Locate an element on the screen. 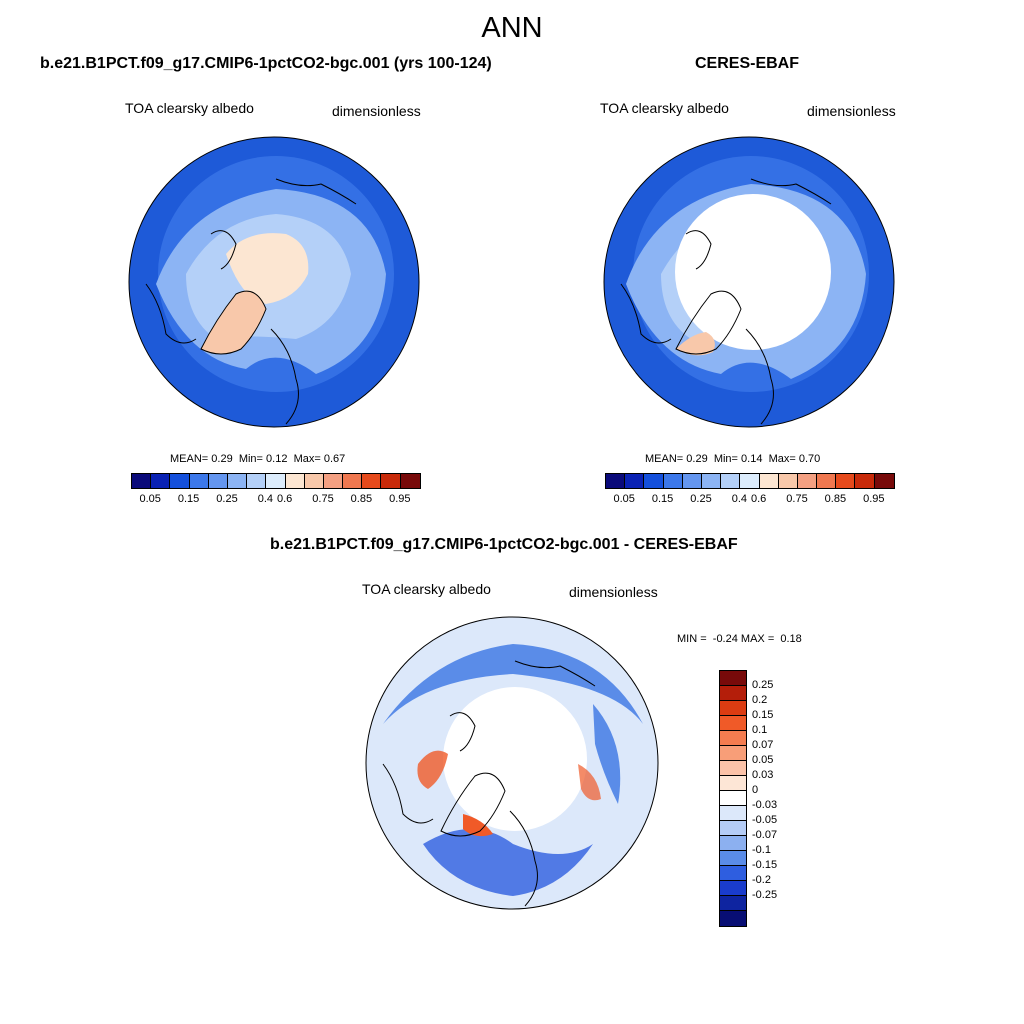 The height and width of the screenshot is (1024, 1024). diff-blue-east is located at coordinates (607, 754).